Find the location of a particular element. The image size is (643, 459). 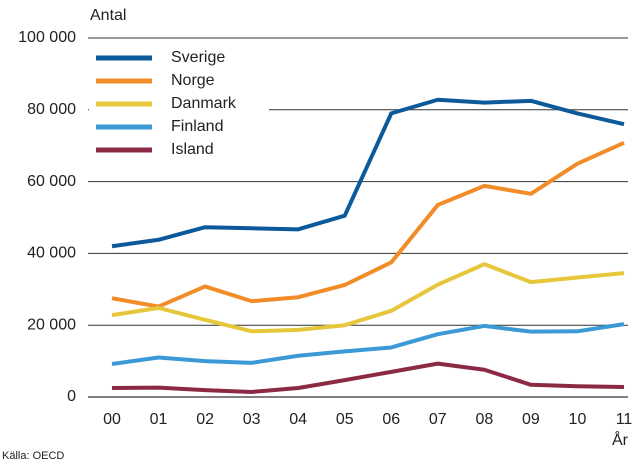

legend-label: Sverige is located at coordinates (198, 57).